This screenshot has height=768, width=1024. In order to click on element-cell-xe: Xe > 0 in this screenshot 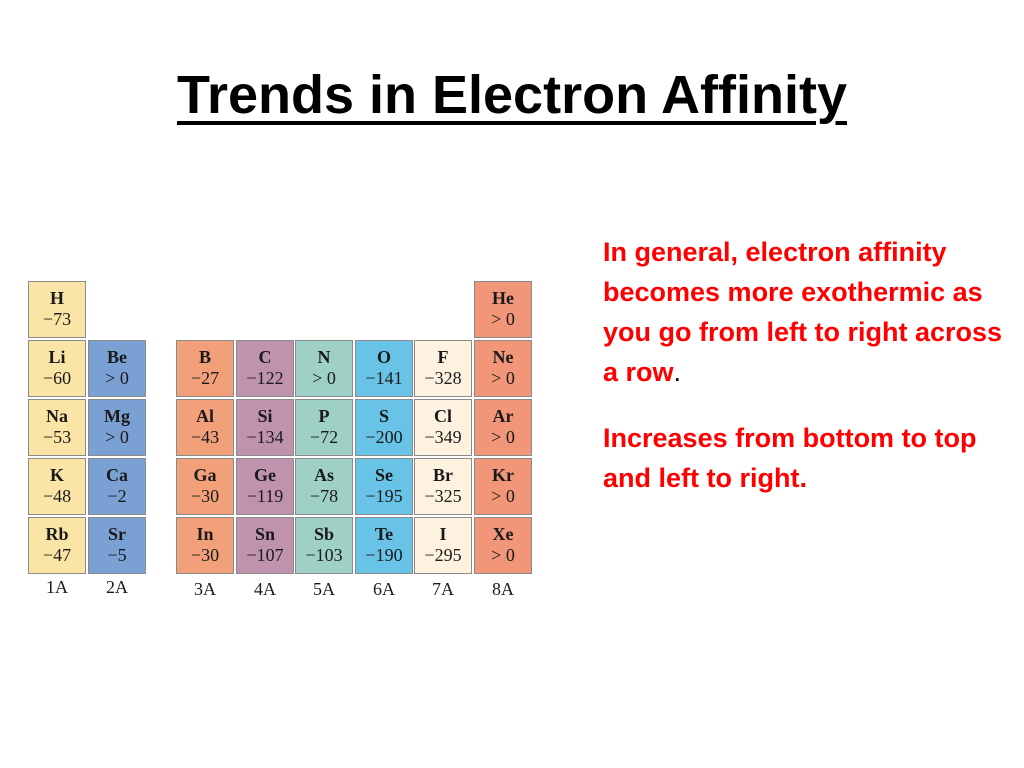, I will do `click(503, 545)`.